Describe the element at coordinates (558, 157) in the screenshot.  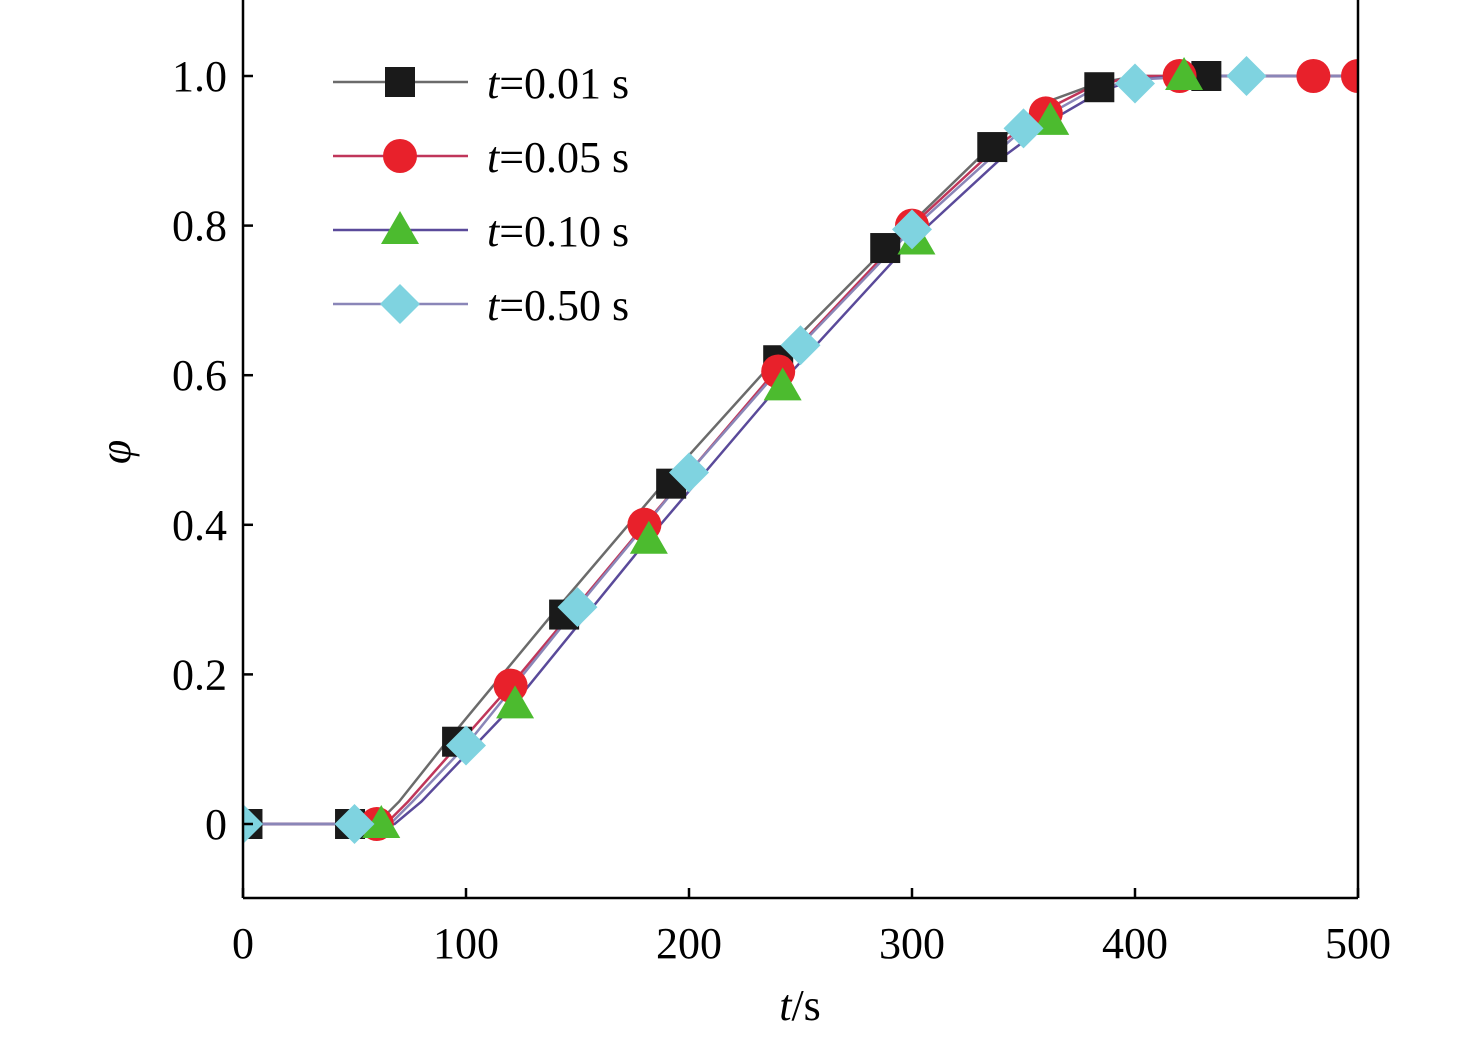
I see `legend-label: t=0.05 s` at that location.